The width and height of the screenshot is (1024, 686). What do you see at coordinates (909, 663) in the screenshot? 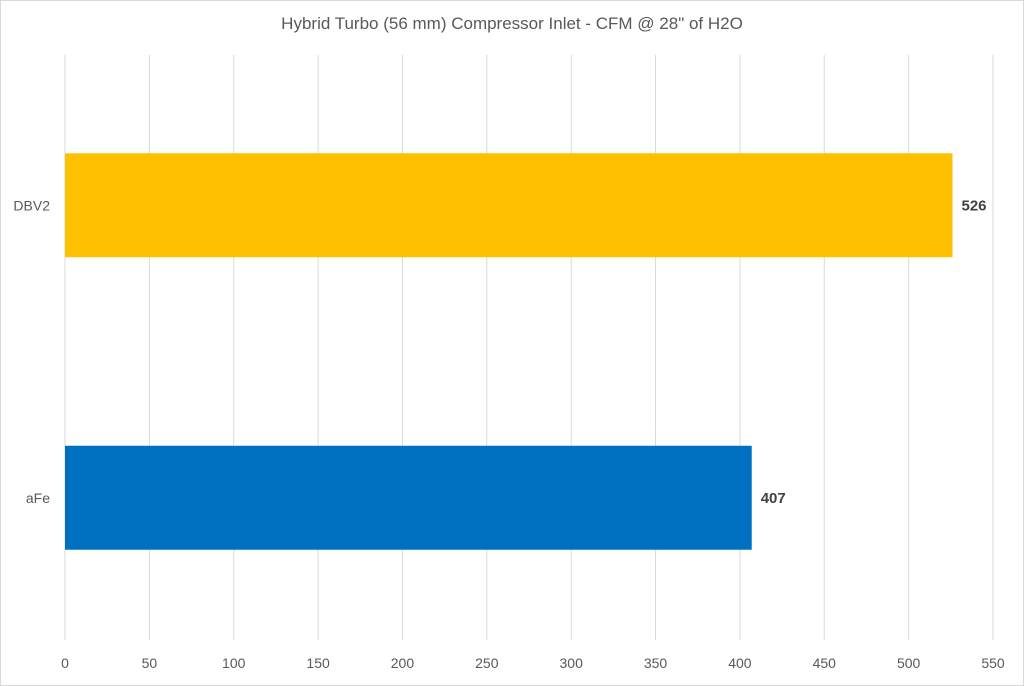
I see `x-tick-label-500: 500` at bounding box center [909, 663].